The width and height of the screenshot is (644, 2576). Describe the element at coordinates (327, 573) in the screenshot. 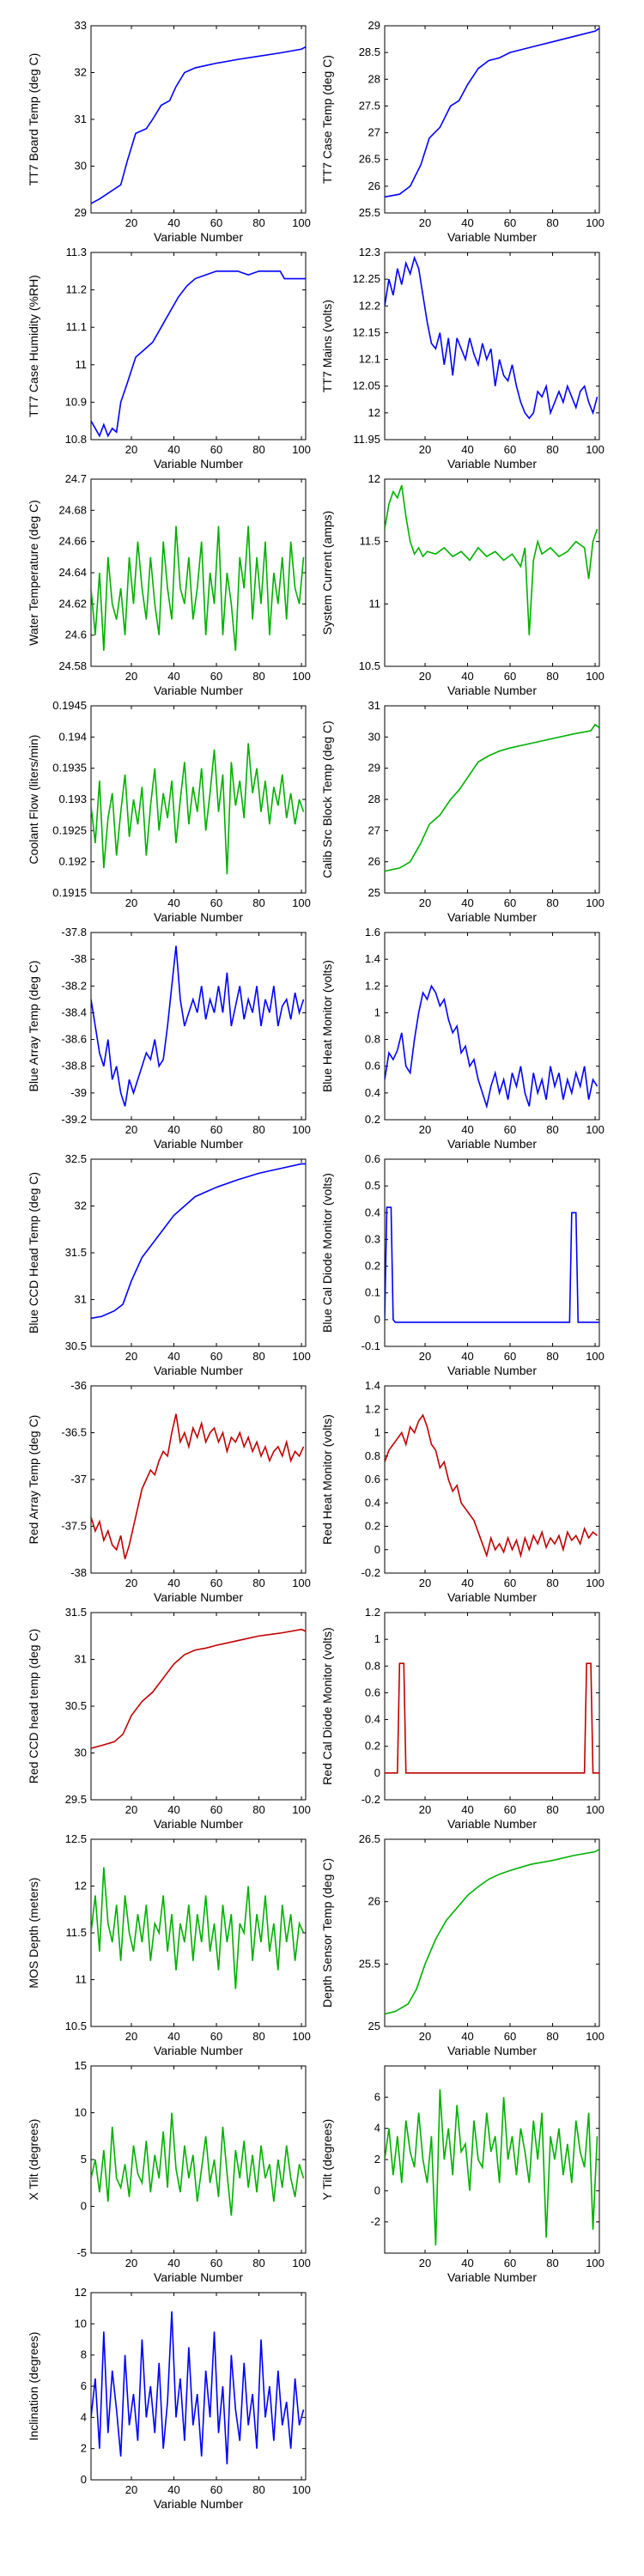

I see `y-axis-label: System Current (amps)` at that location.